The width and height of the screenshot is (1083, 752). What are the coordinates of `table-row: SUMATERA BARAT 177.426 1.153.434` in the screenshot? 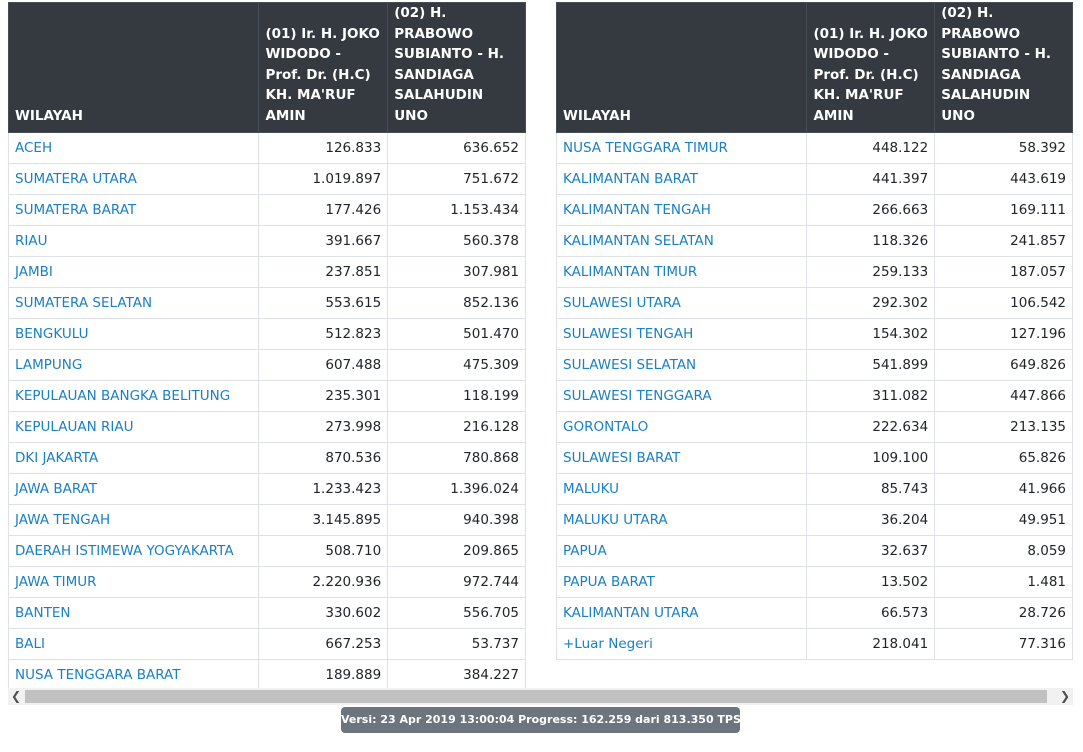 It's located at (266, 210).